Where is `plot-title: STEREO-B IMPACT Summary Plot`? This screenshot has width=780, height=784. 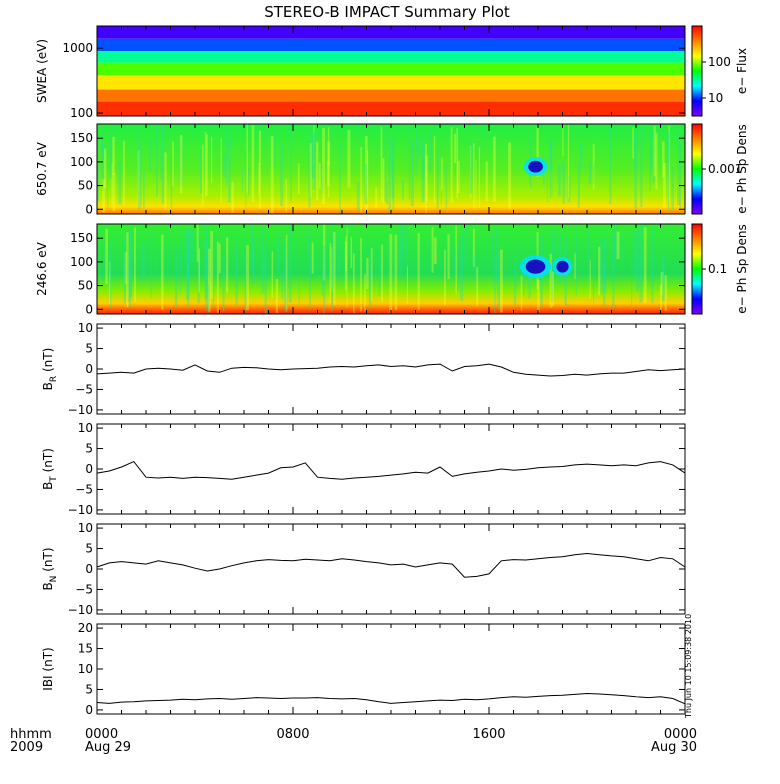 plot-title: STEREO-B IMPACT Summary Plot is located at coordinates (387, 12).